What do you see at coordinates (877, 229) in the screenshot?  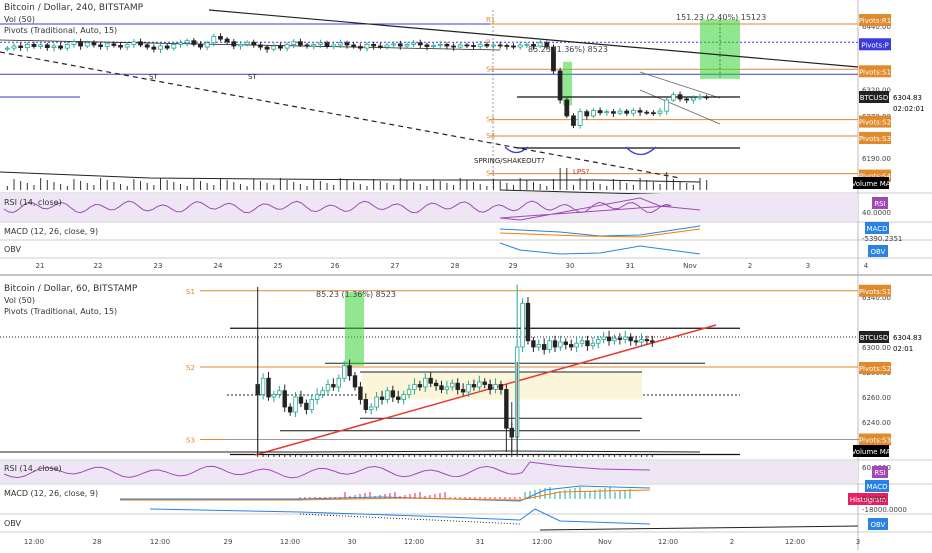 I see `top-tag-macd: MACD` at bounding box center [877, 229].